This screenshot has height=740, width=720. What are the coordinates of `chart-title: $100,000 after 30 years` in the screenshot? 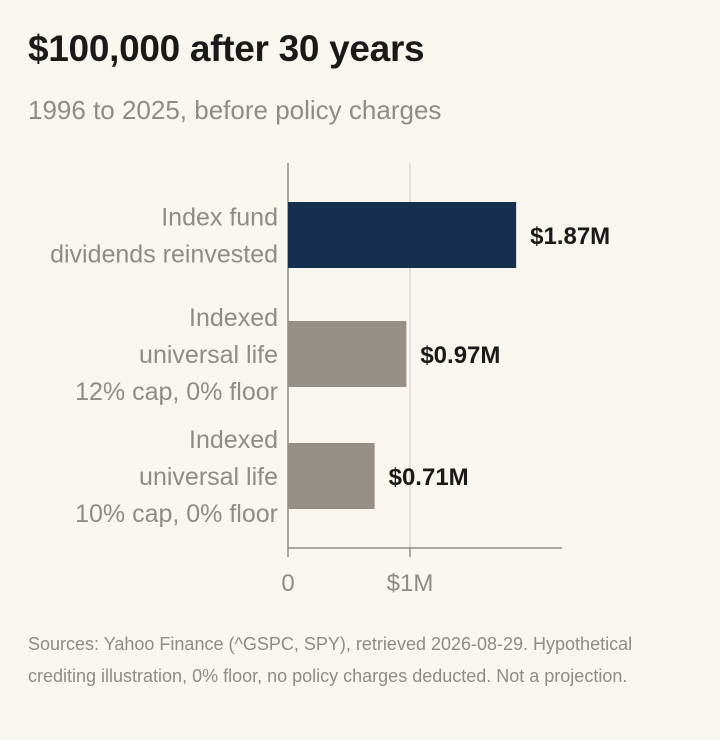 It's located at (226, 48).